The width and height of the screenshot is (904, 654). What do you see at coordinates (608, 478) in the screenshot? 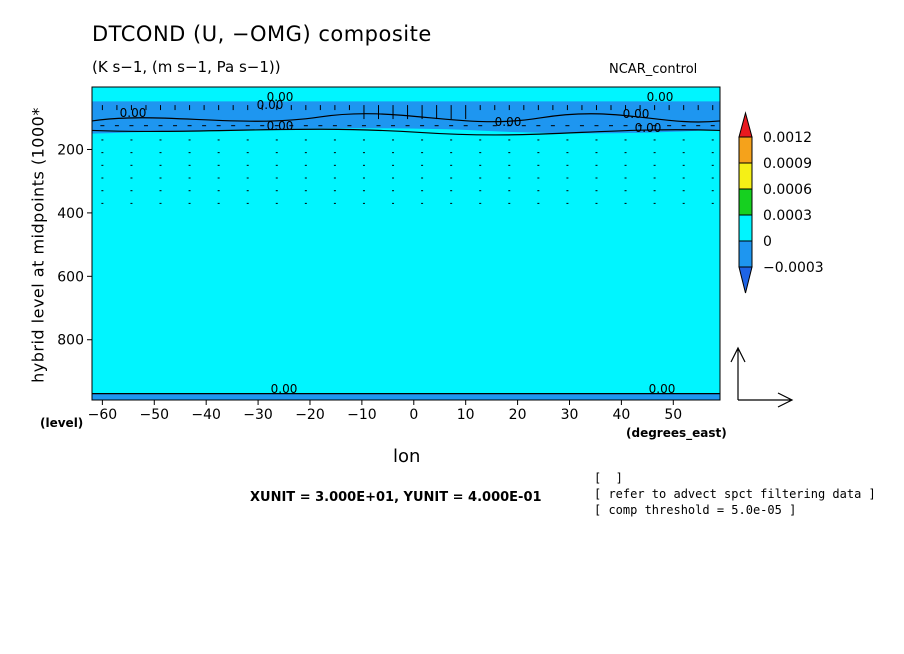
I see `note-line: [ ]` at bounding box center [608, 478].